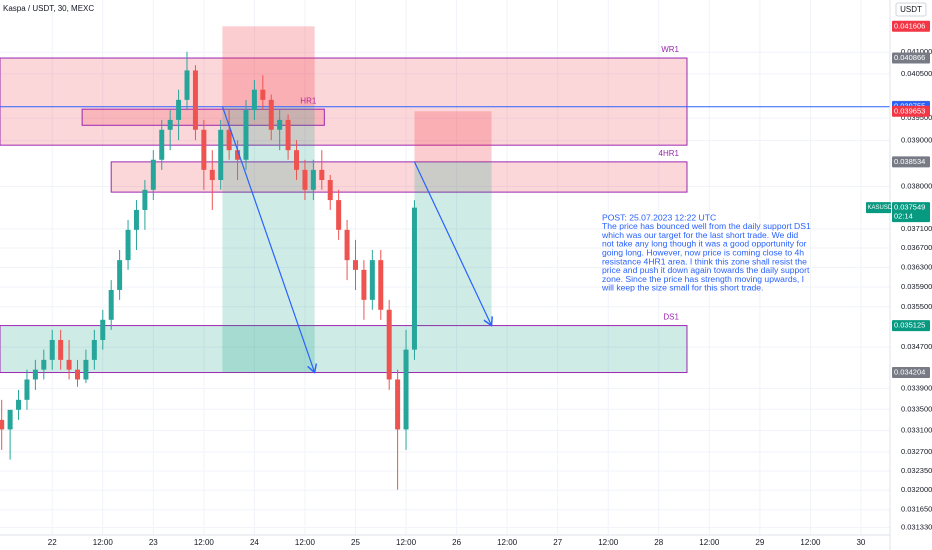  Describe the element at coordinates (916, 228) in the screenshot. I see `y-tick-label: 0.037100` at that location.